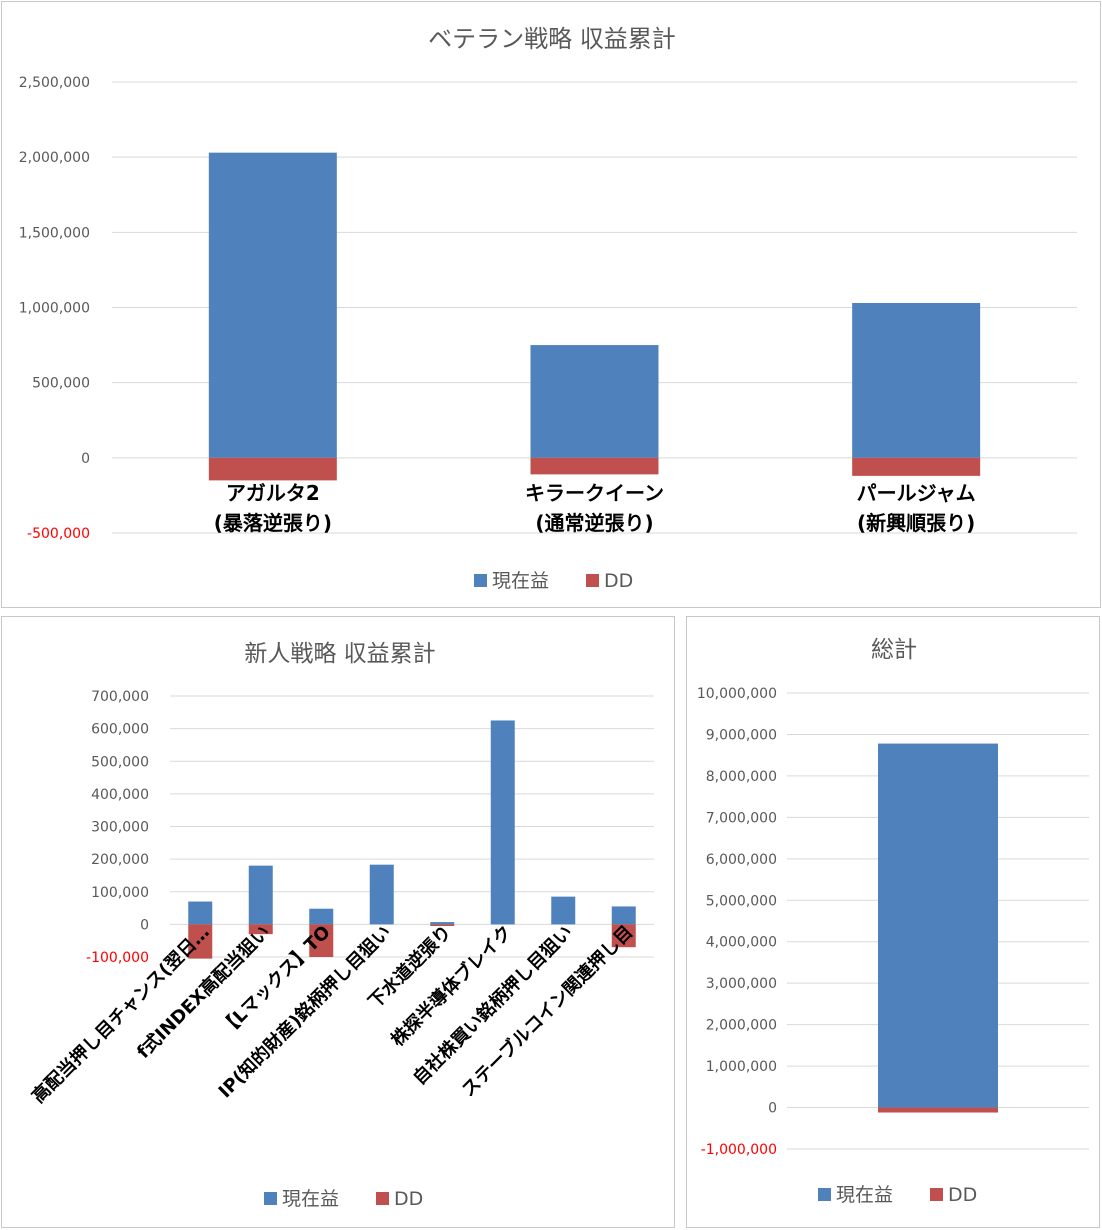 This screenshot has height=1230, width=1102. Describe the element at coordinates (741, 984) in the screenshot. I see `y-tick-label: 3,000,000` at that location.